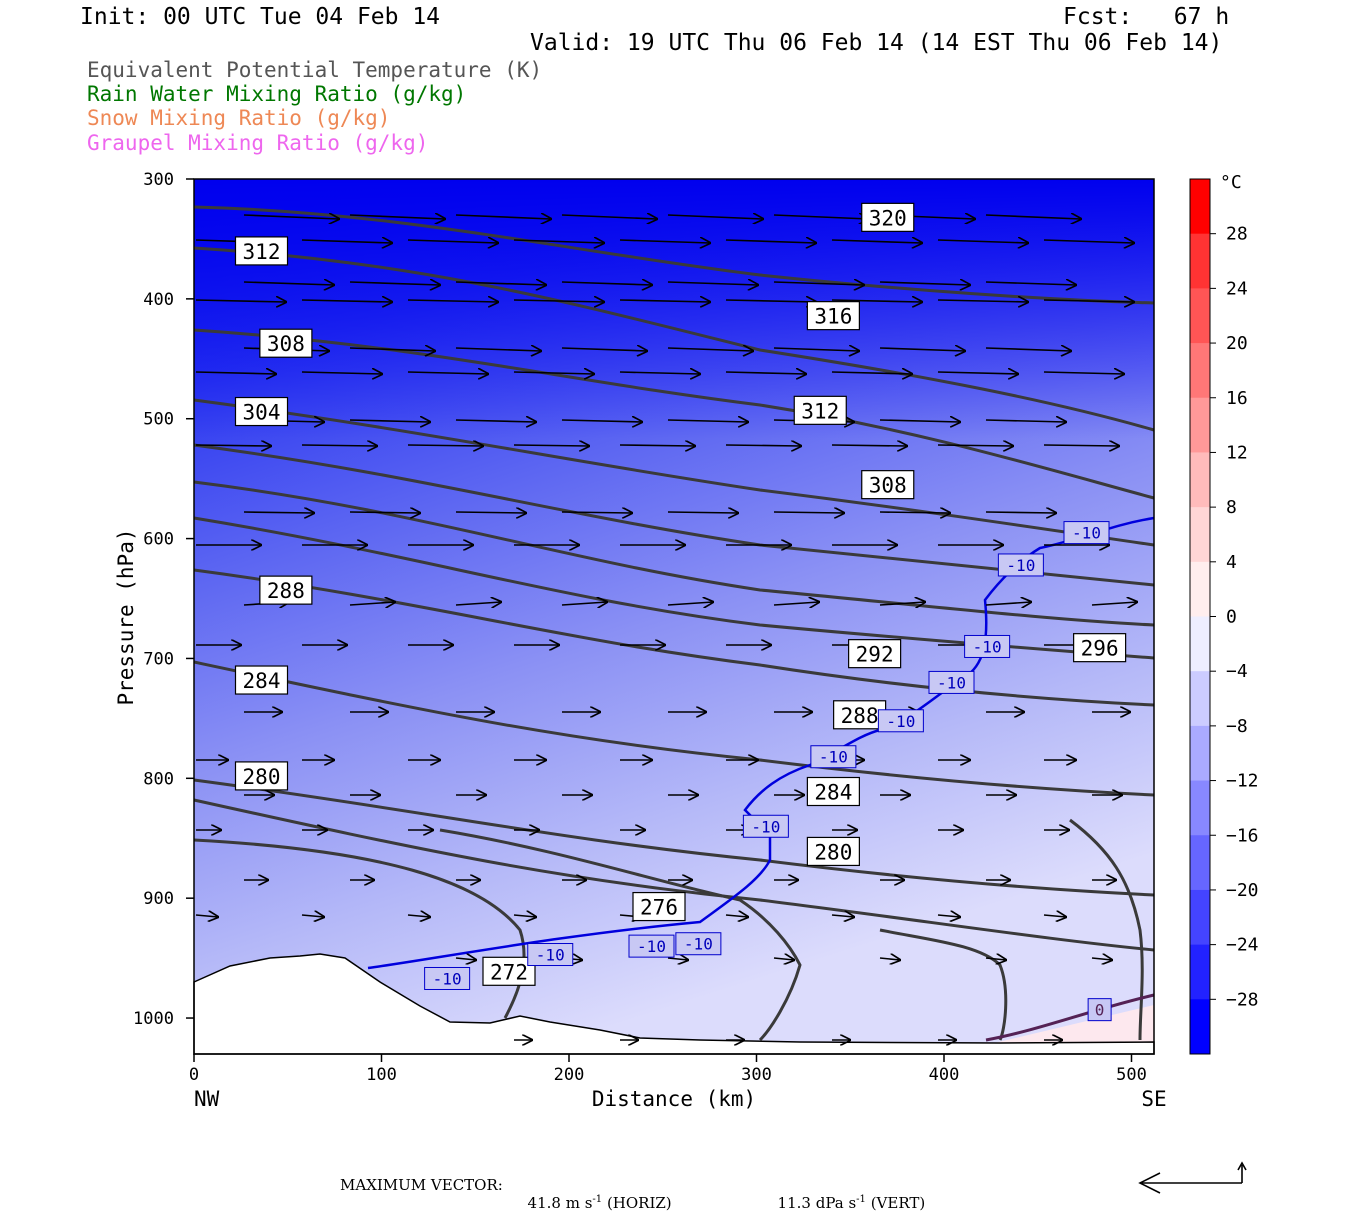 This screenshot has height=1212, width=1350. Describe the element at coordinates (158, 659) in the screenshot. I see `y-tick-label: 700` at that location.